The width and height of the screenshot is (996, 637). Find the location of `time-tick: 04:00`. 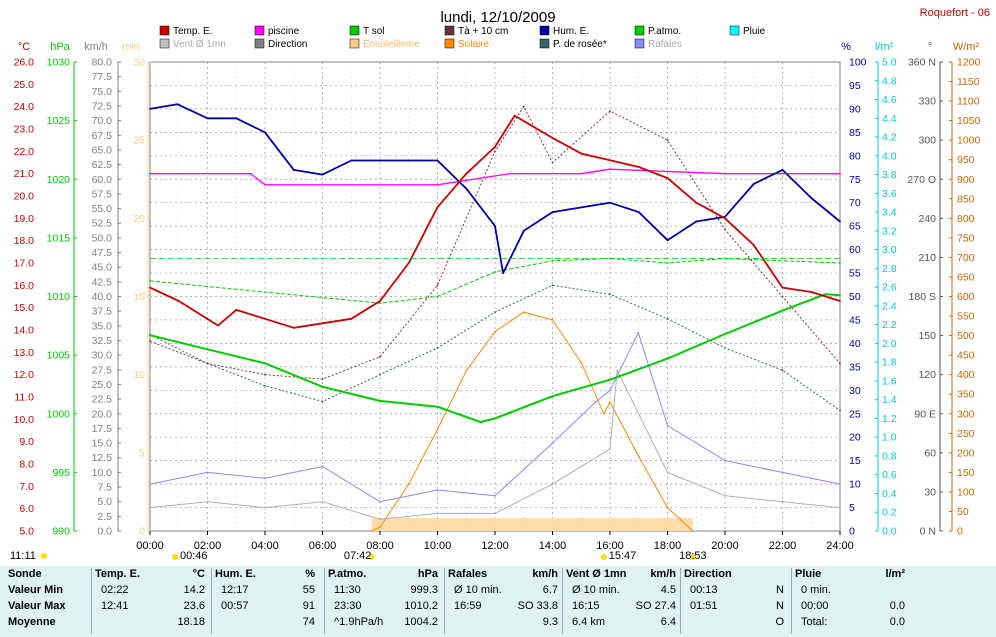

time-tick: 04:00 is located at coordinates (265, 546).